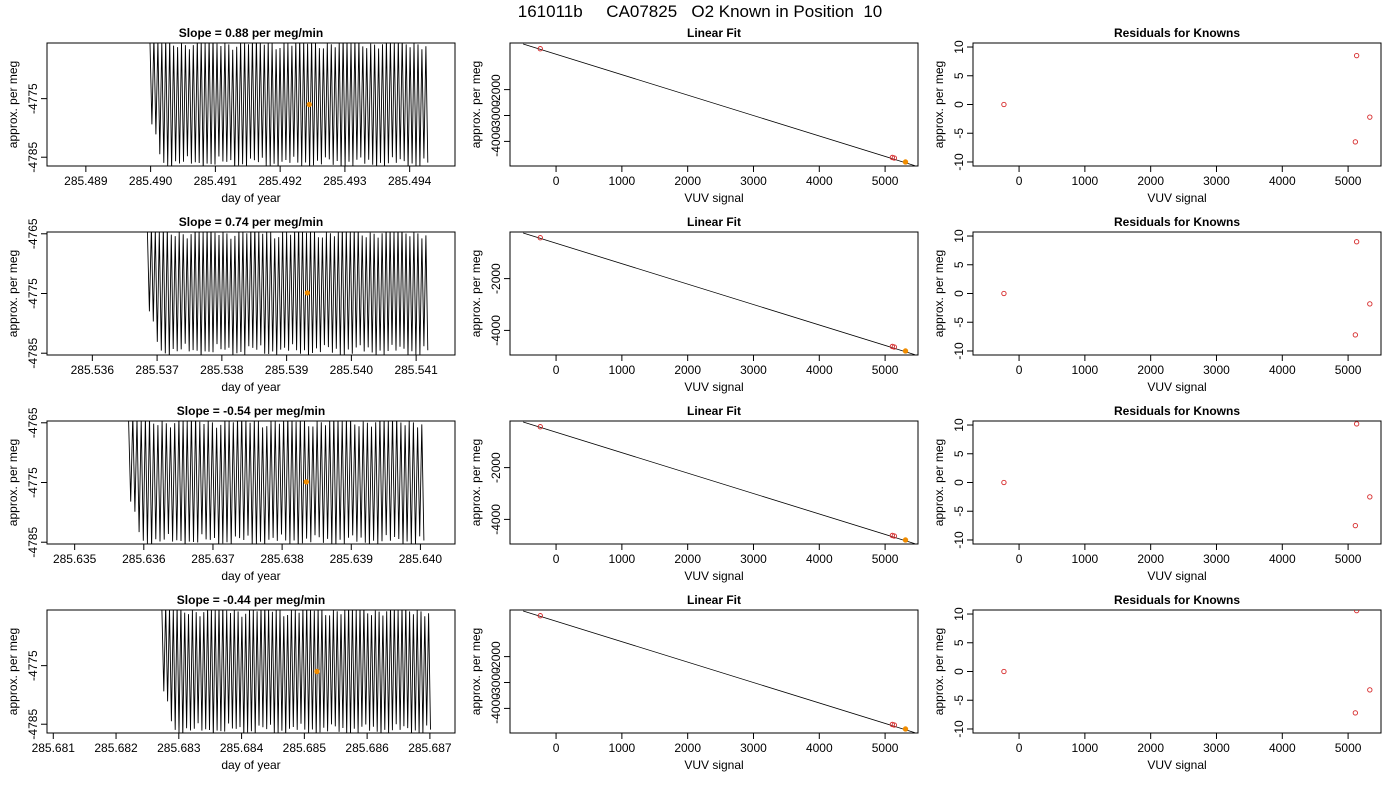  Describe the element at coordinates (352, 370) in the screenshot. I see `x-tick-label: 285.540` at that location.